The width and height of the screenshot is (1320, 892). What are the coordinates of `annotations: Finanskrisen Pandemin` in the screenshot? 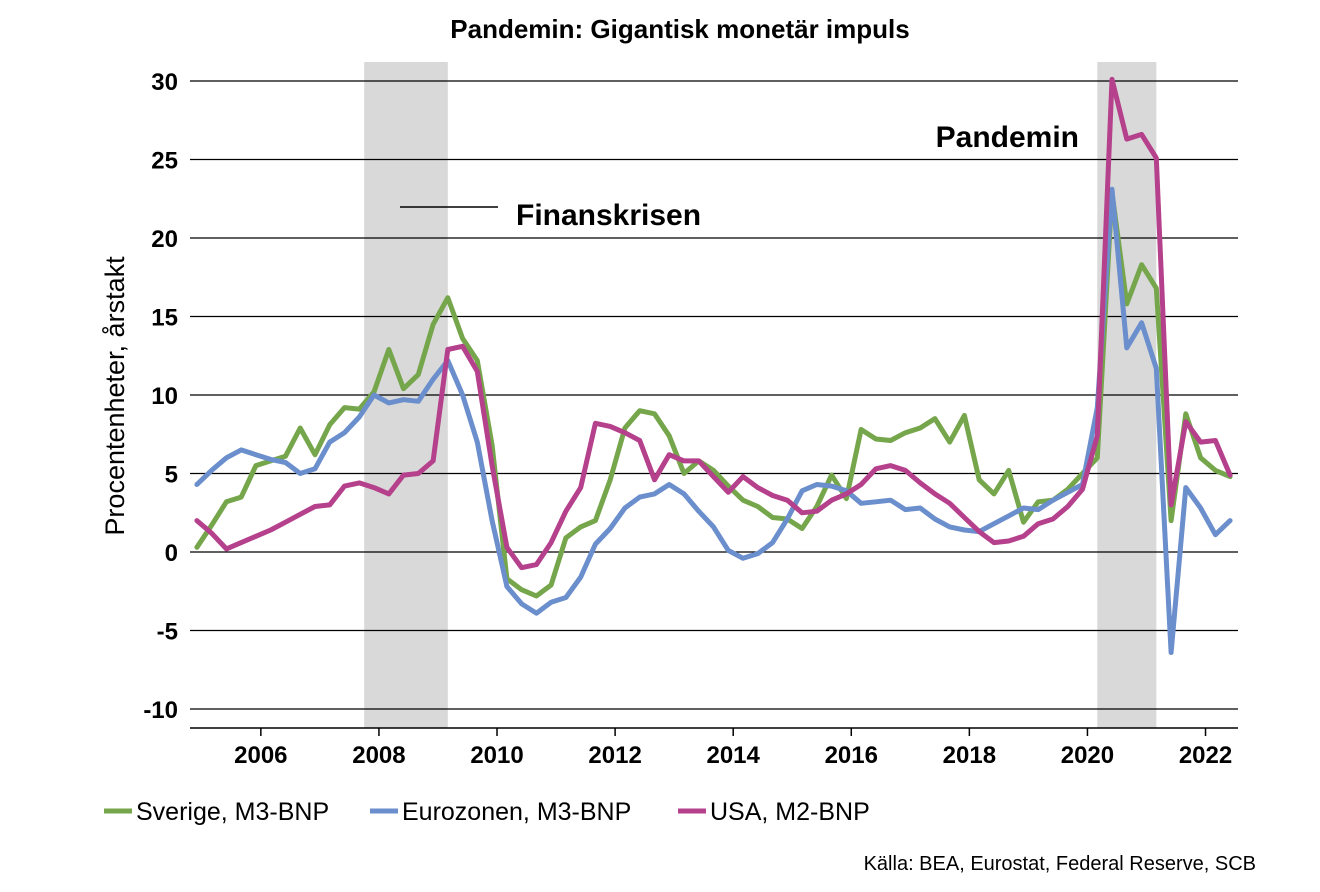 It's located at (739, 176).